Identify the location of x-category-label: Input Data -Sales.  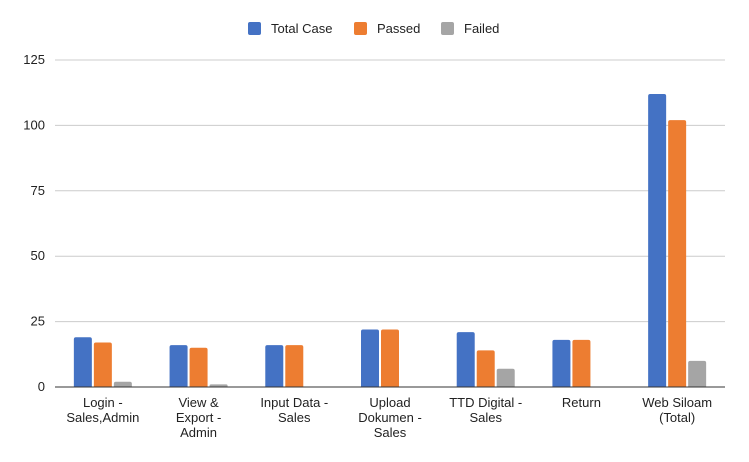
(294, 410).